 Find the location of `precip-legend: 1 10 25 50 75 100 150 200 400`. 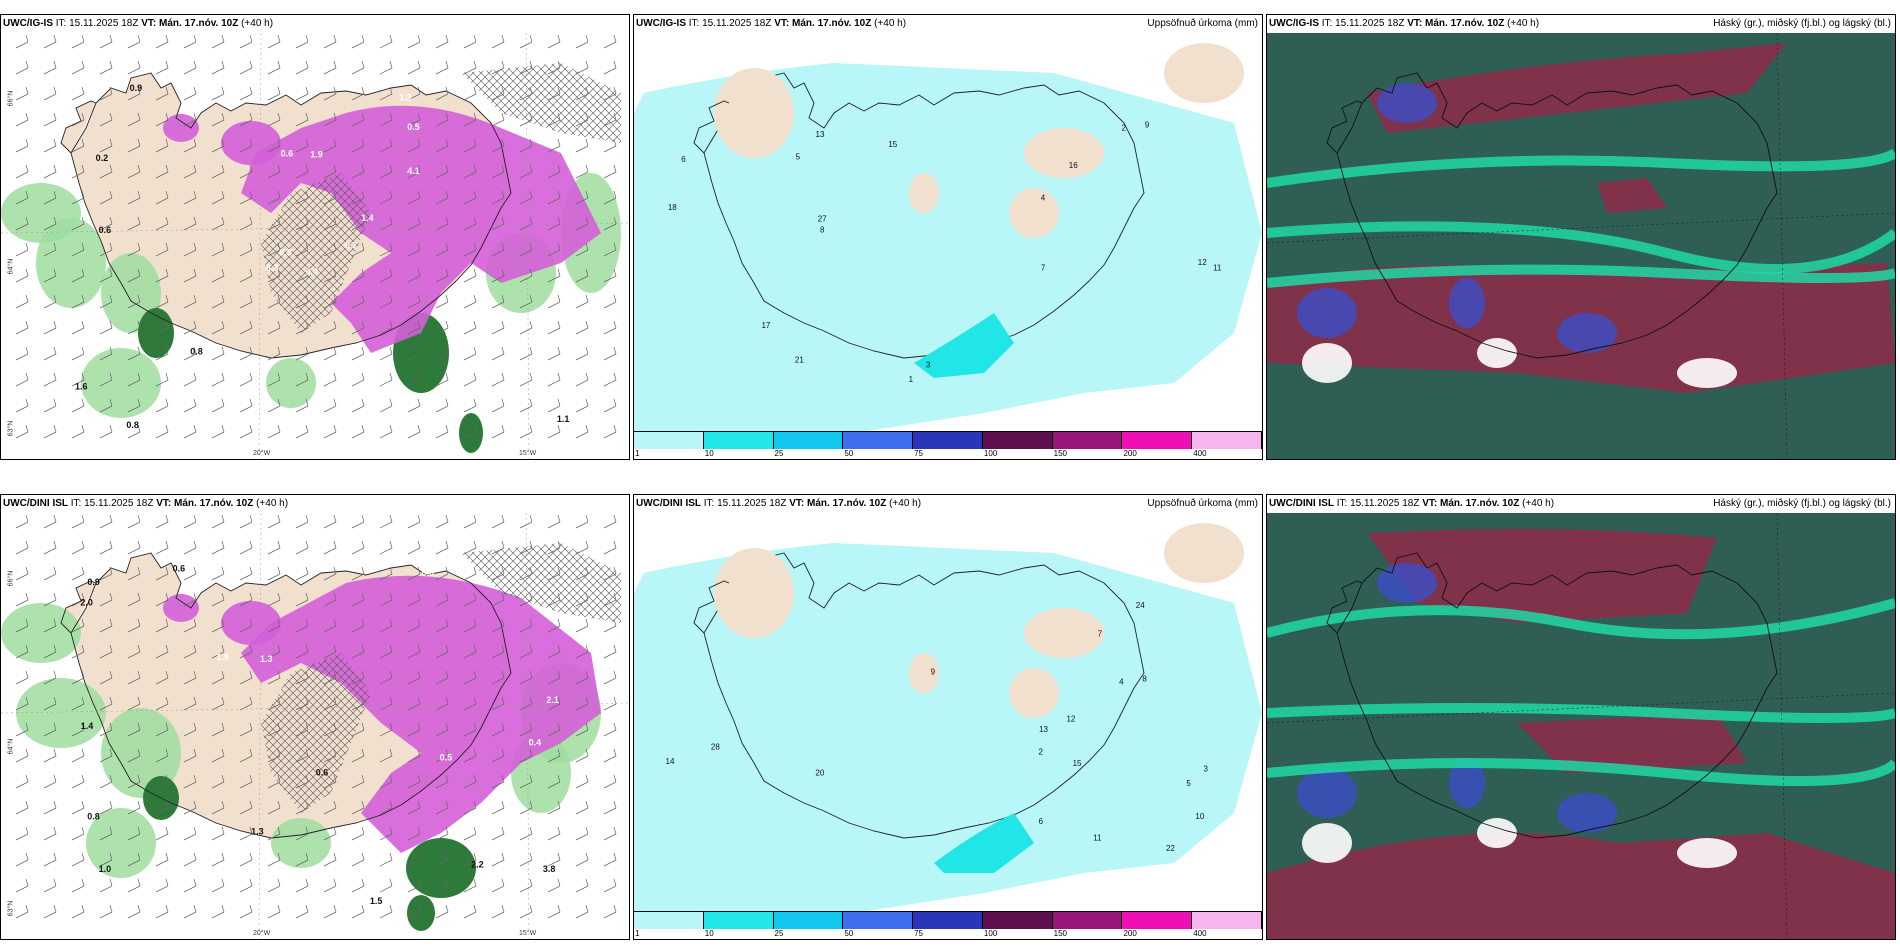

precip-legend: 1 10 25 50 75 100 150 200 400 is located at coordinates (948, 925).